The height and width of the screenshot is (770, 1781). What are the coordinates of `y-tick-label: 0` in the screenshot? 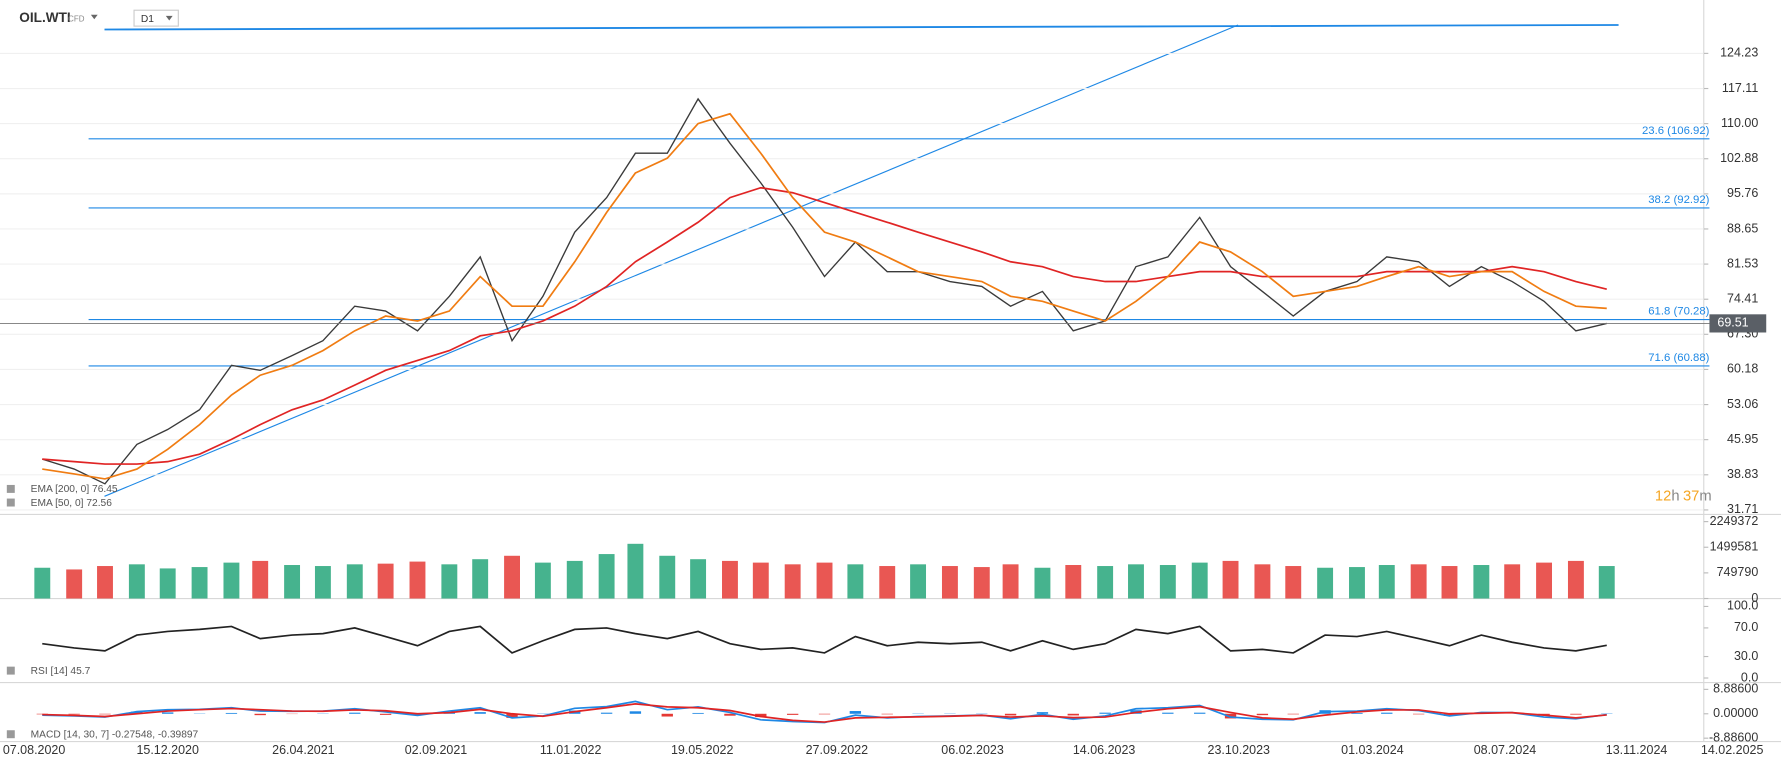 It's located at (1754, 598).